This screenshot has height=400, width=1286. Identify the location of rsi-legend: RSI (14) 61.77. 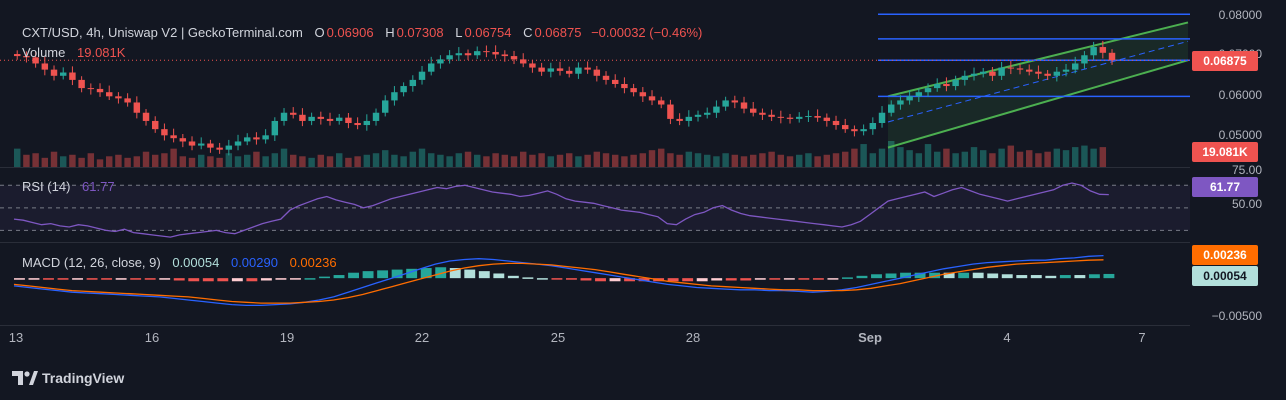
(69, 186).